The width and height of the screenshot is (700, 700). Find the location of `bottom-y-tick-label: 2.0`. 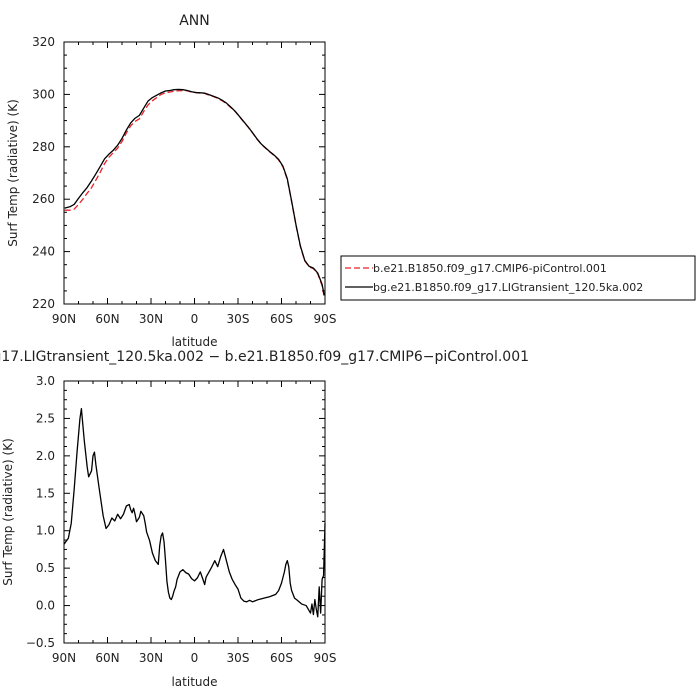

bottom-y-tick-label: 2.0 is located at coordinates (45, 456).